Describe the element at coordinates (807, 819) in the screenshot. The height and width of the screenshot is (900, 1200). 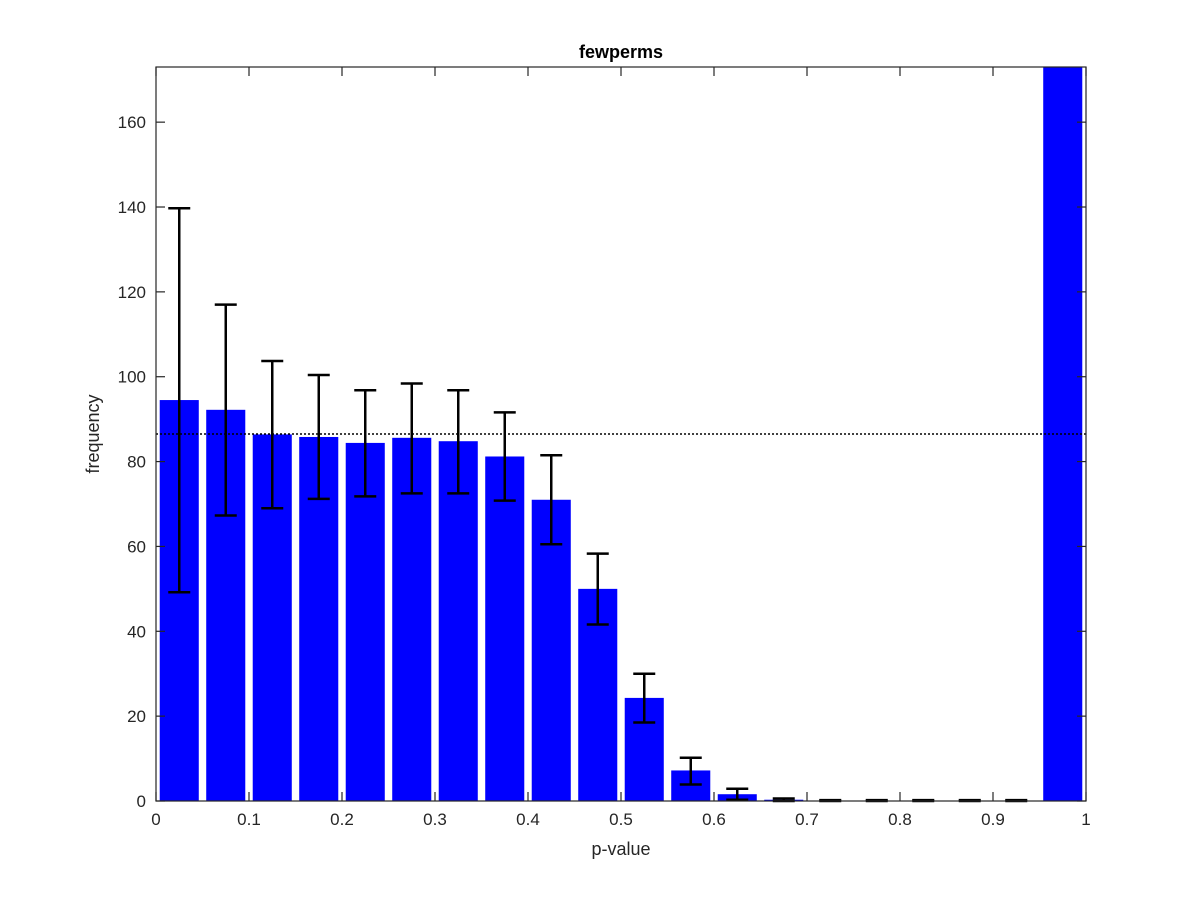
I see `x-tick-label: 0.7` at that location.